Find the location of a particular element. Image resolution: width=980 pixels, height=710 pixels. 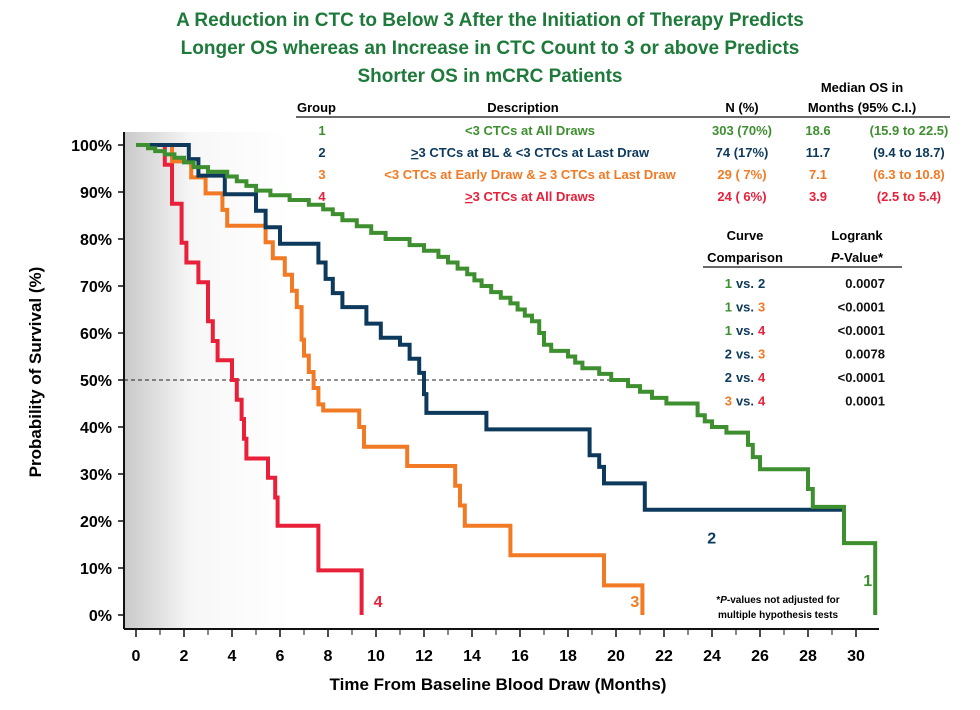

x-tick-label: 28 is located at coordinates (808, 656).